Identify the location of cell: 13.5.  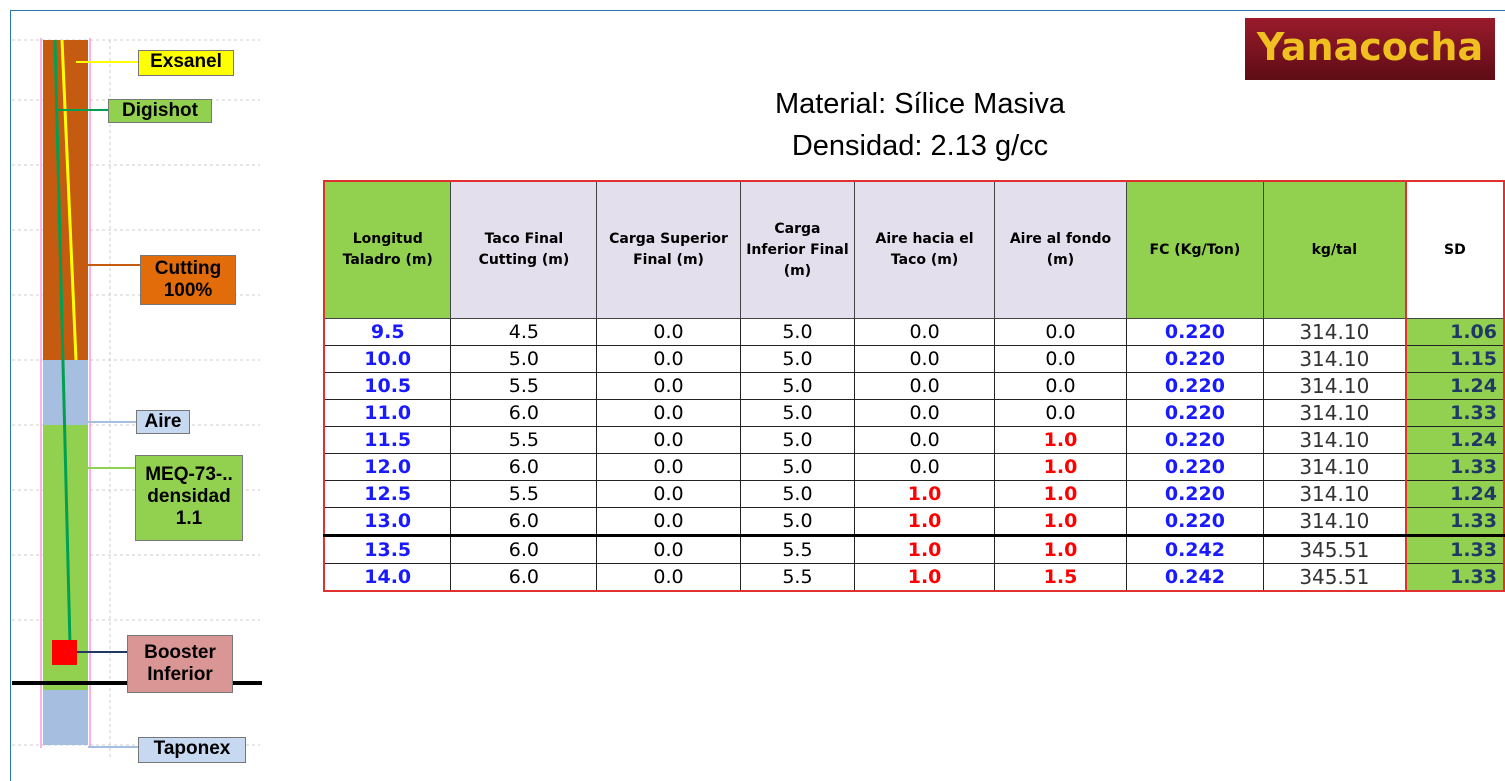
(387, 549).